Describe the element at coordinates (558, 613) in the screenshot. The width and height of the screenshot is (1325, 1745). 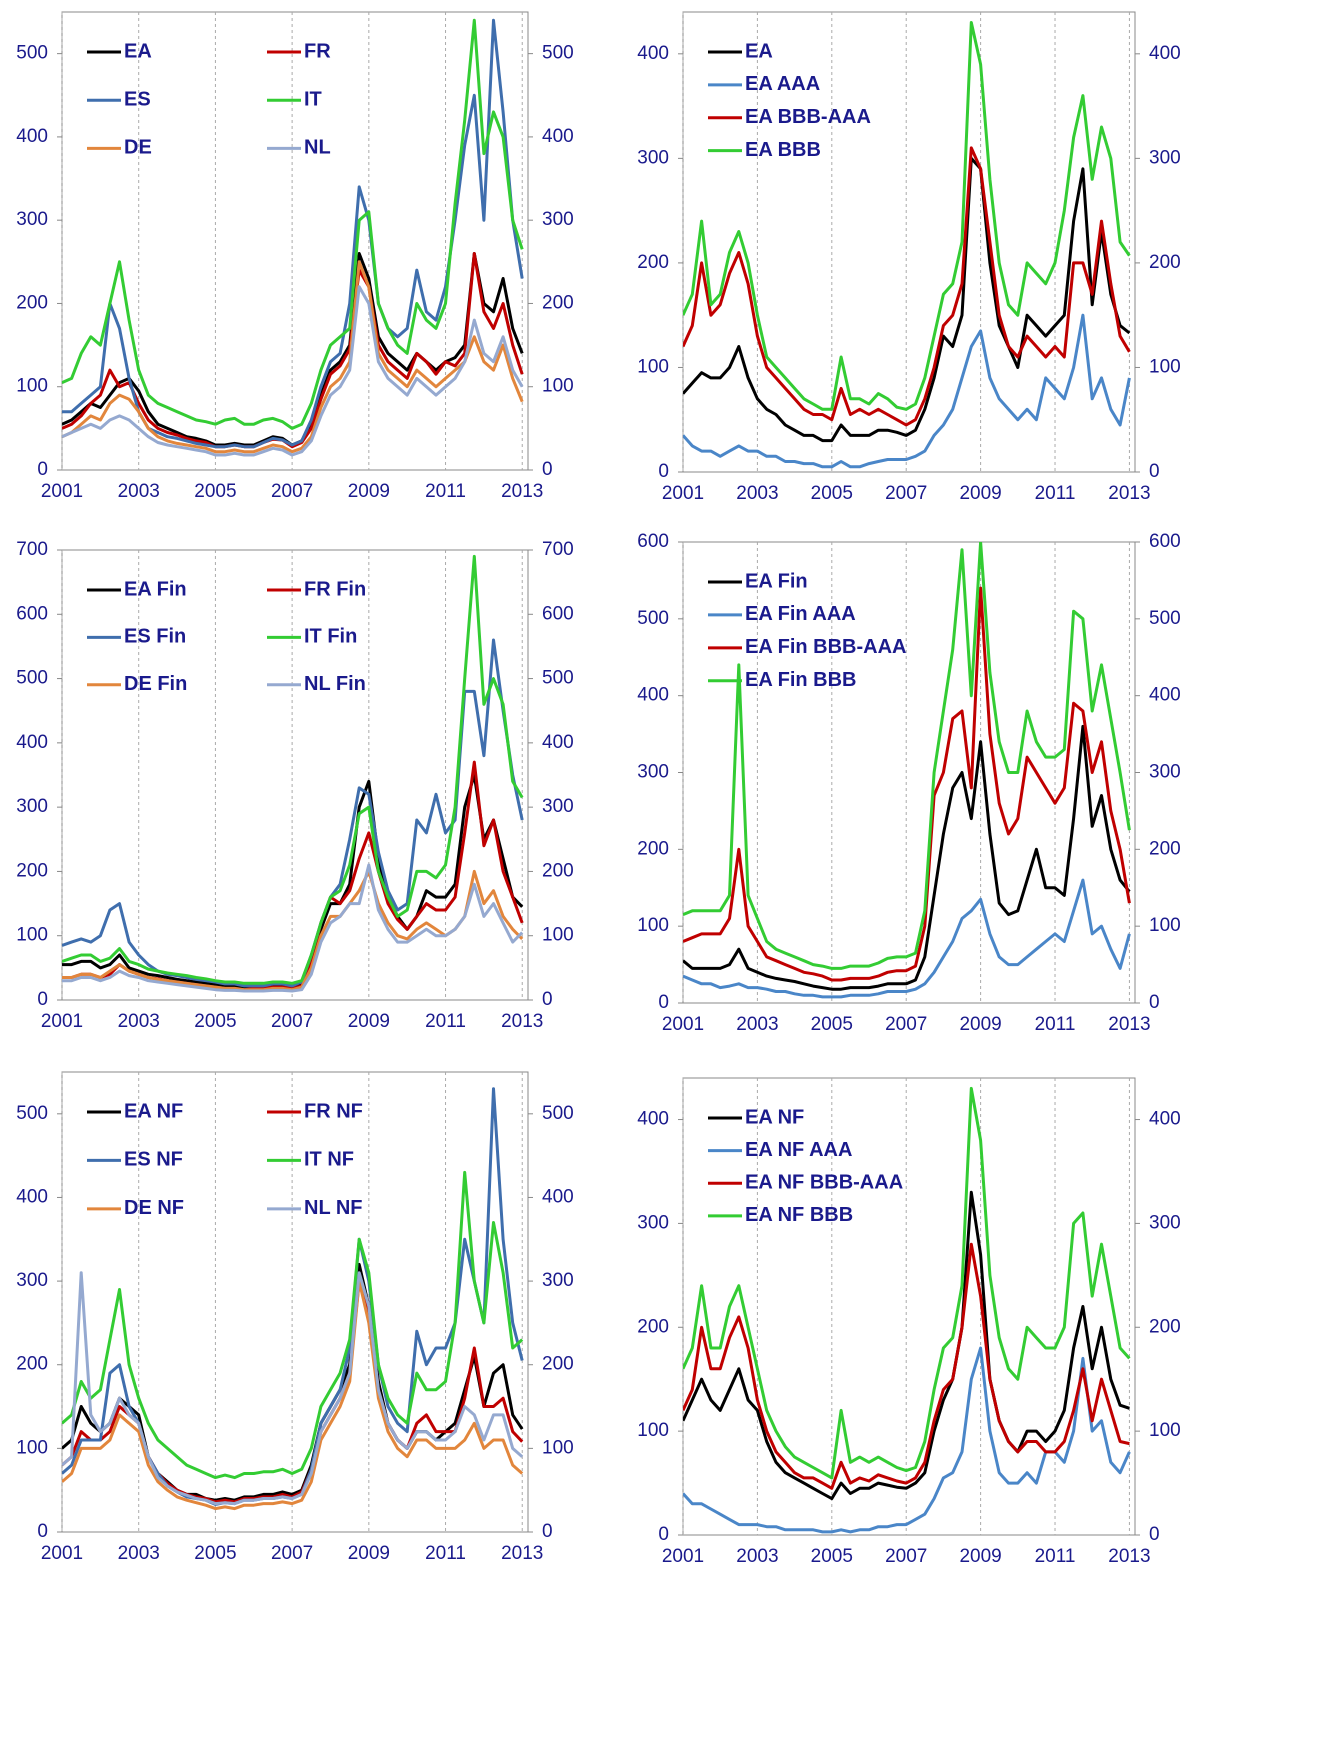
I see `y-tick-label-right: 600` at that location.